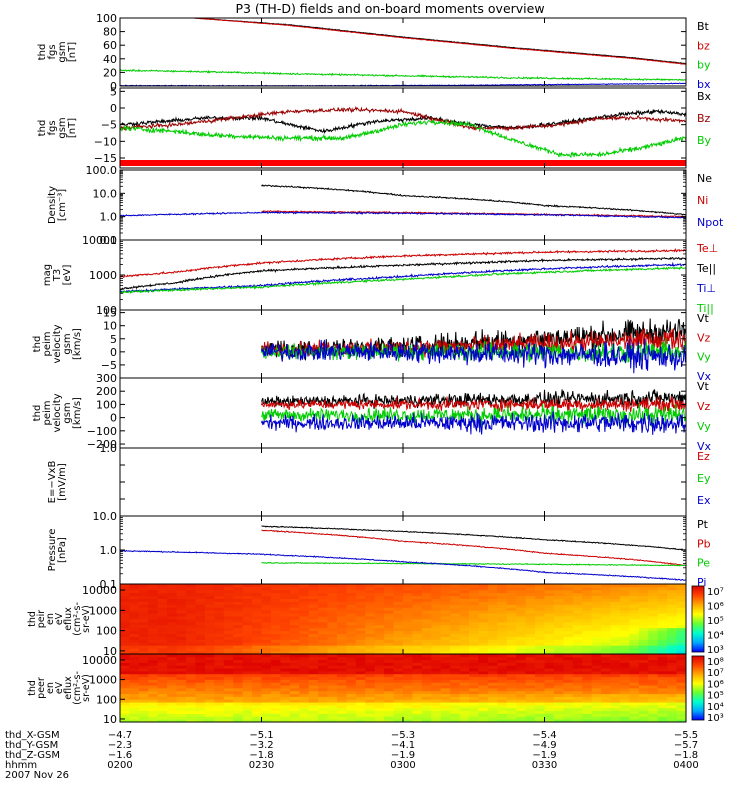 The width and height of the screenshot is (750, 800). What do you see at coordinates (105, 141) in the screenshot?
I see `y-tick-label: −10` at bounding box center [105, 141].